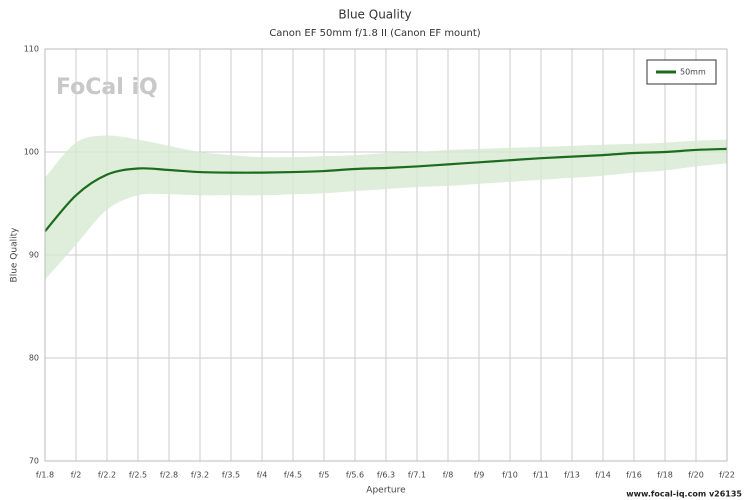 This screenshot has height=500, width=750. What do you see at coordinates (31, 49) in the screenshot?
I see `y-tick-label: 110` at bounding box center [31, 49].